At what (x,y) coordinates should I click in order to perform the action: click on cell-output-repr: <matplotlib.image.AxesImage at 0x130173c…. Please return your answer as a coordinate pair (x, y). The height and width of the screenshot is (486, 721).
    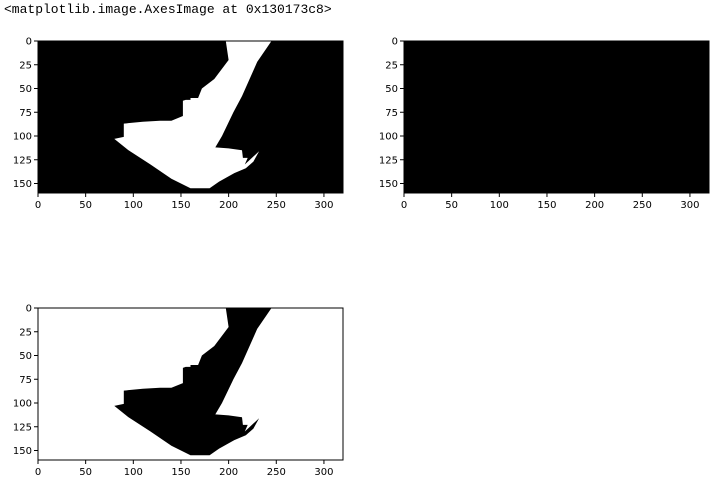
    Looking at the image, I should click on (168, 9).